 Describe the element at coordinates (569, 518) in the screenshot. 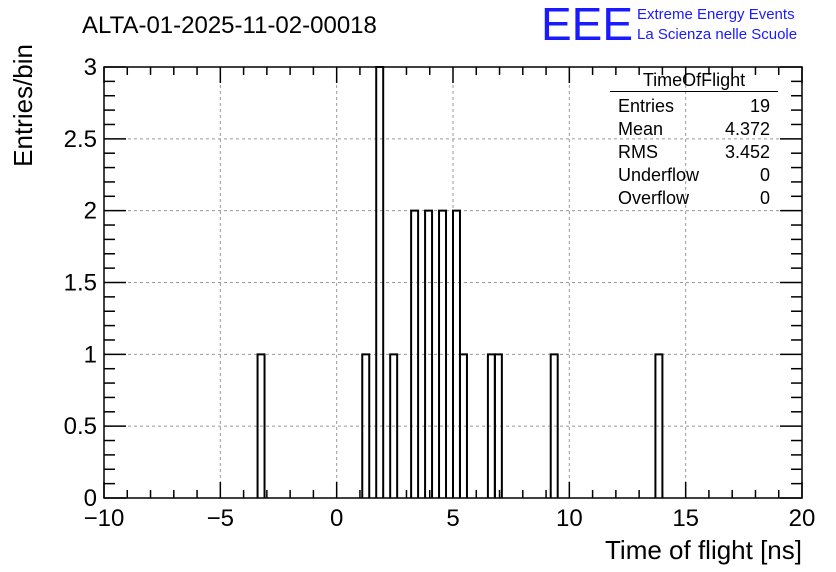

I see `x-tick-label: 10` at that location.